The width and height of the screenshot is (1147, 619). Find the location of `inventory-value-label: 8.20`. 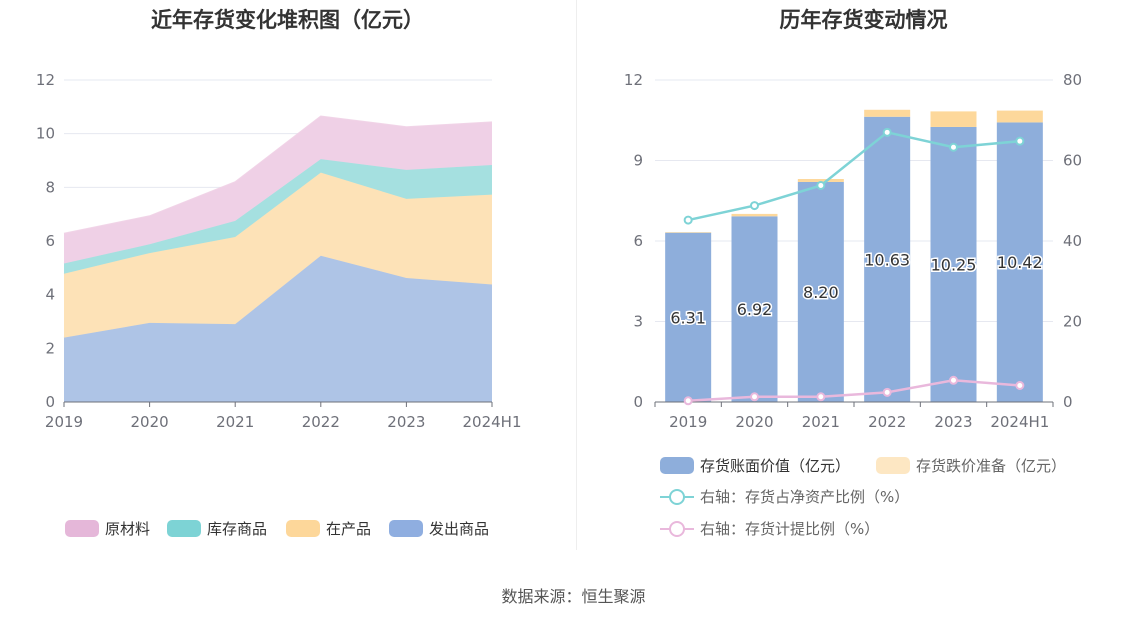

inventory-value-label: 8.20 is located at coordinates (821, 292).